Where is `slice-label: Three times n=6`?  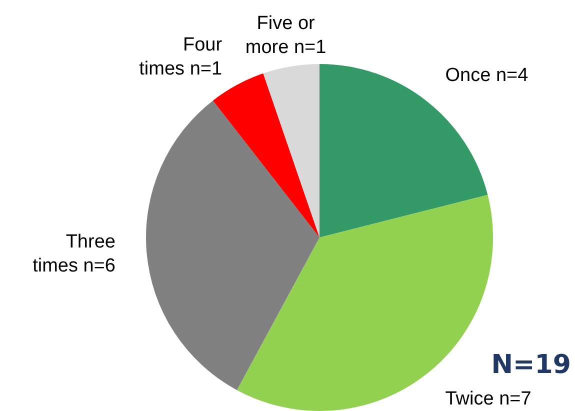 slice-label: Three times n=6 is located at coordinates (74, 254).